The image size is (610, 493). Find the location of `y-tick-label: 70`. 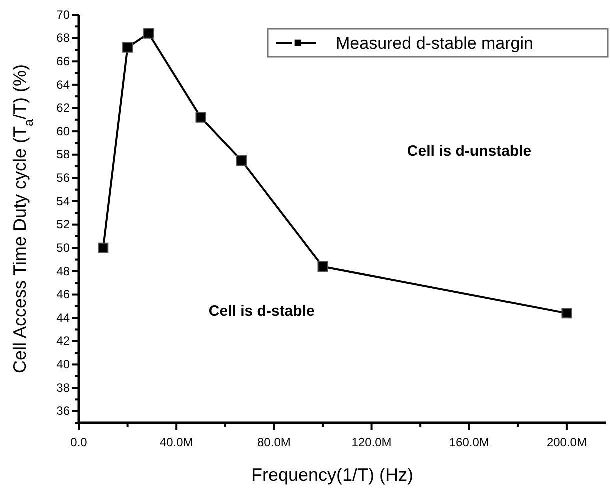

y-tick-label: 70 is located at coordinates (63, 15).